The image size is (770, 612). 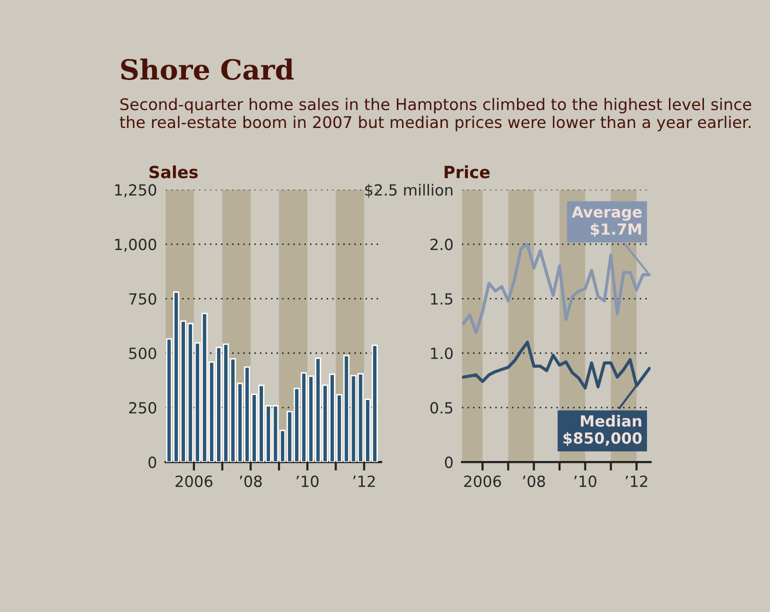 I want to click on y-tick-label: 1,250, so click(x=135, y=191).